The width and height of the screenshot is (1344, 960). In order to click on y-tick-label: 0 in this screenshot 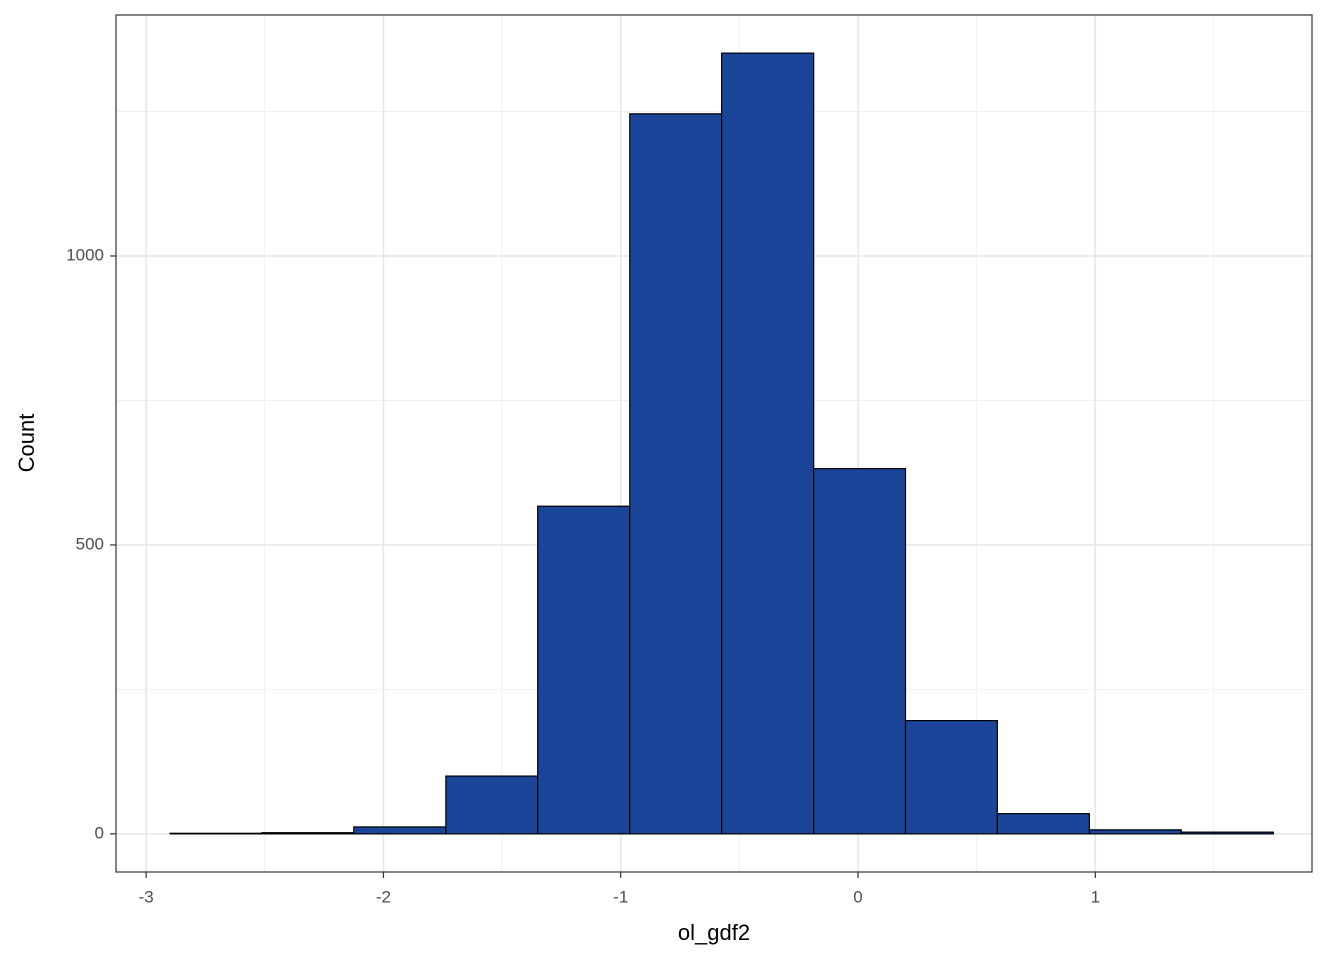, I will do `click(99, 832)`.